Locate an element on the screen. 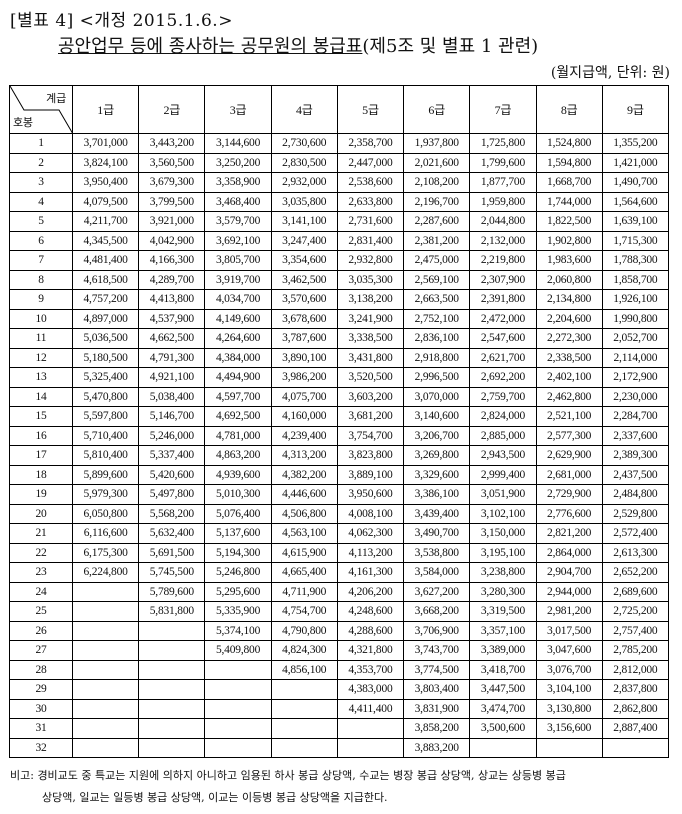  salary-cell: 1,355,200 is located at coordinates (635, 143).